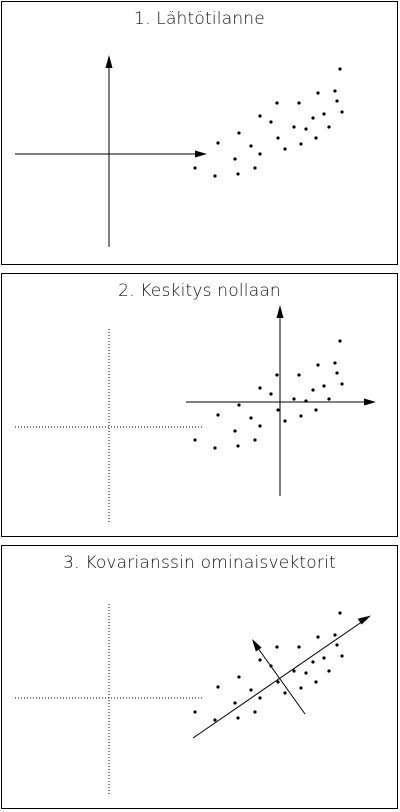 The width and height of the screenshot is (400, 812). I want to click on eigenvector-axes, so click(282, 677).